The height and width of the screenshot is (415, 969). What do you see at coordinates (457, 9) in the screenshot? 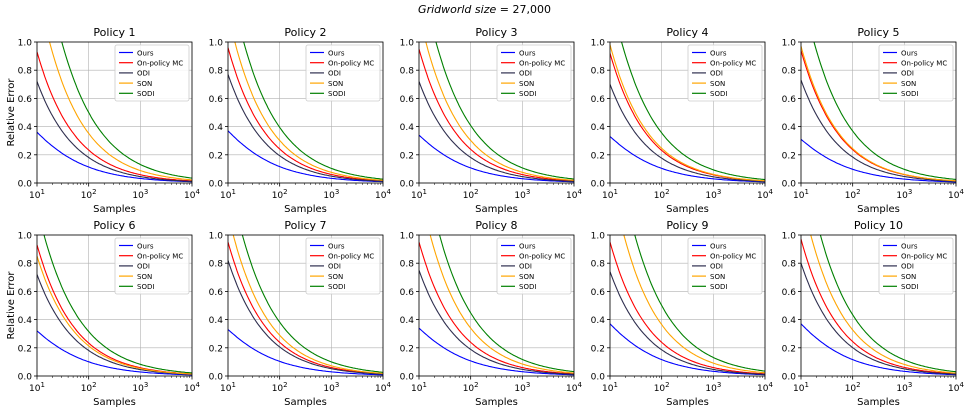
I see `suptitle-italic: Gridworld size` at bounding box center [457, 9].